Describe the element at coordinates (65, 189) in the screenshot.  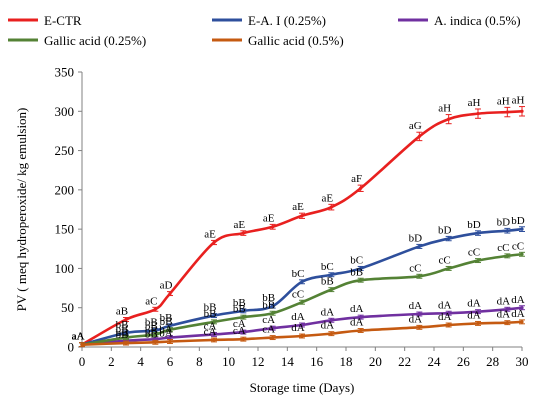
I see `y-tick-label: 200` at that location.